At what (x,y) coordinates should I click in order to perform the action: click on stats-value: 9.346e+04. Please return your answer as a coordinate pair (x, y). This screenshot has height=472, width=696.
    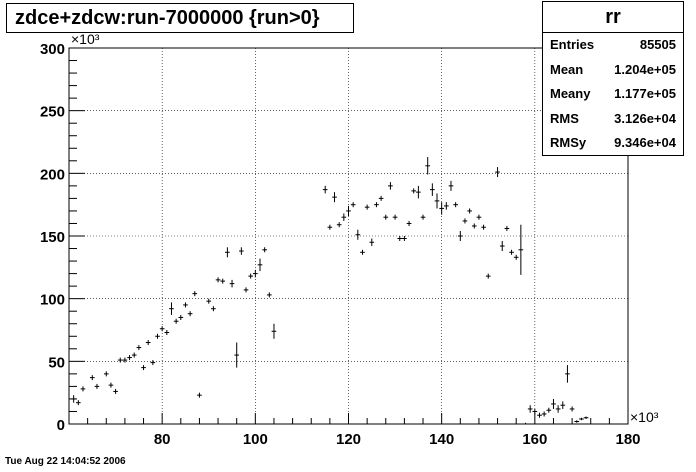
    Looking at the image, I should click on (645, 142).